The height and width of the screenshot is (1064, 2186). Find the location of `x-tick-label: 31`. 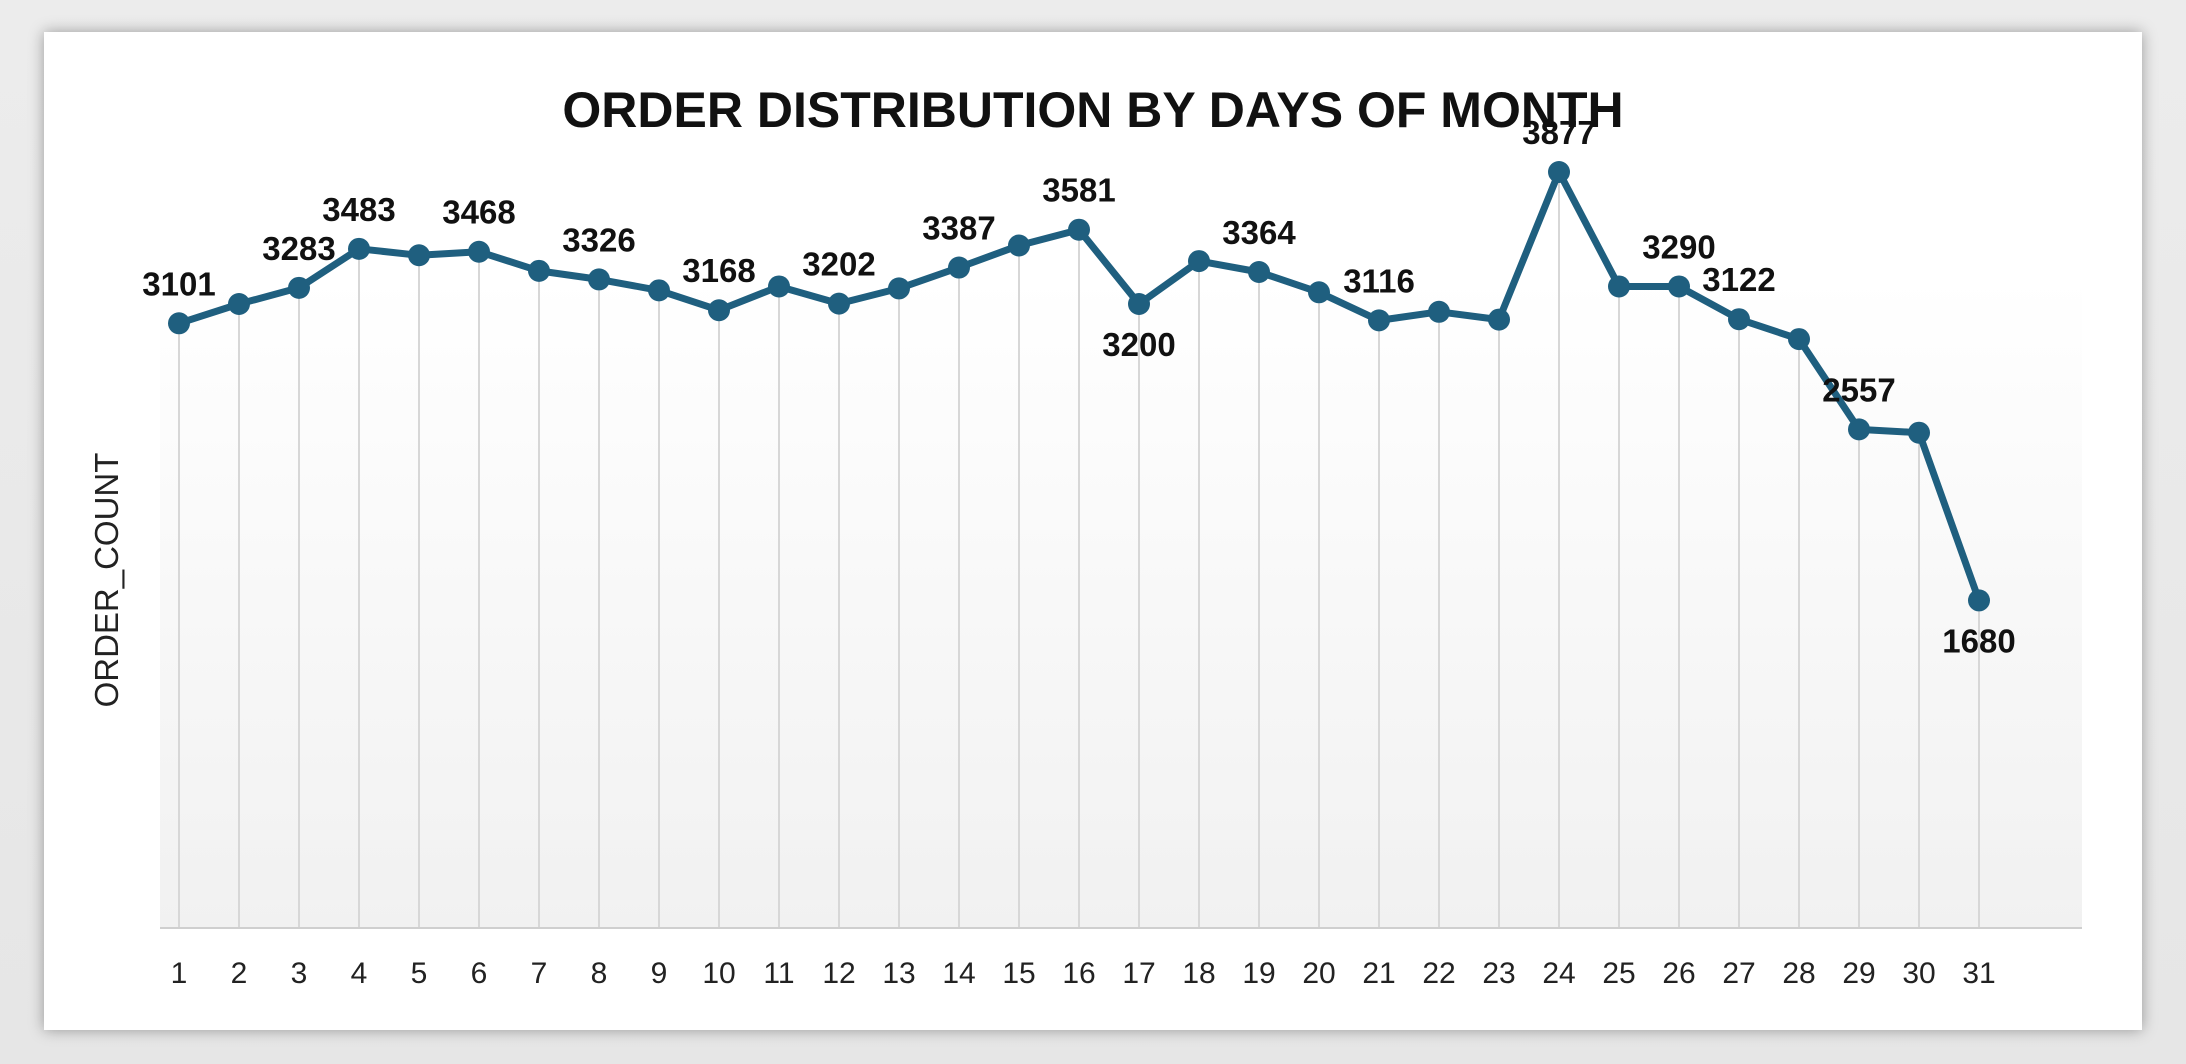

x-tick-label: 31 is located at coordinates (1978, 973).